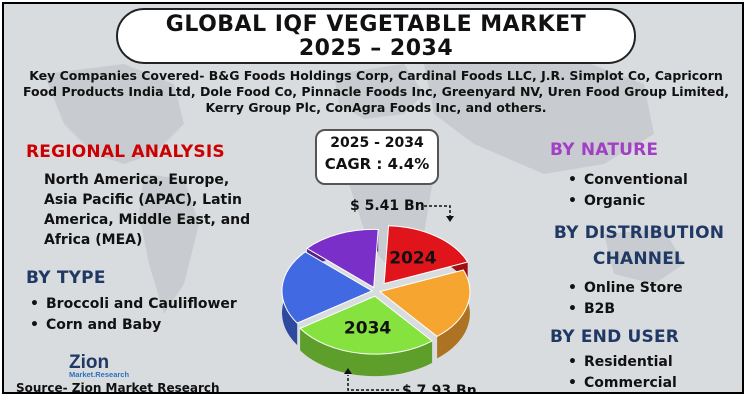  I want to click on pie-slice-2024, so click(426, 255).